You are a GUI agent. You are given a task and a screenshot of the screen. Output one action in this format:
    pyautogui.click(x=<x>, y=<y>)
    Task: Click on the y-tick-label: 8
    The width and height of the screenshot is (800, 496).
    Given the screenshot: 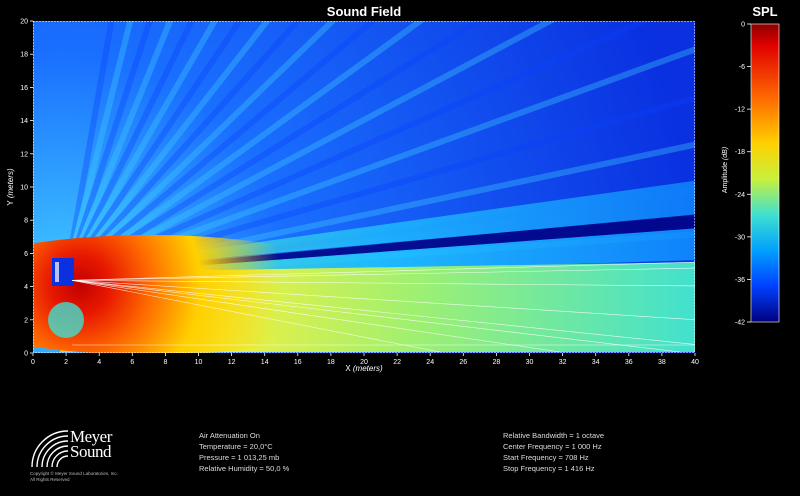 What is the action you would take?
    pyautogui.click(x=26, y=221)
    